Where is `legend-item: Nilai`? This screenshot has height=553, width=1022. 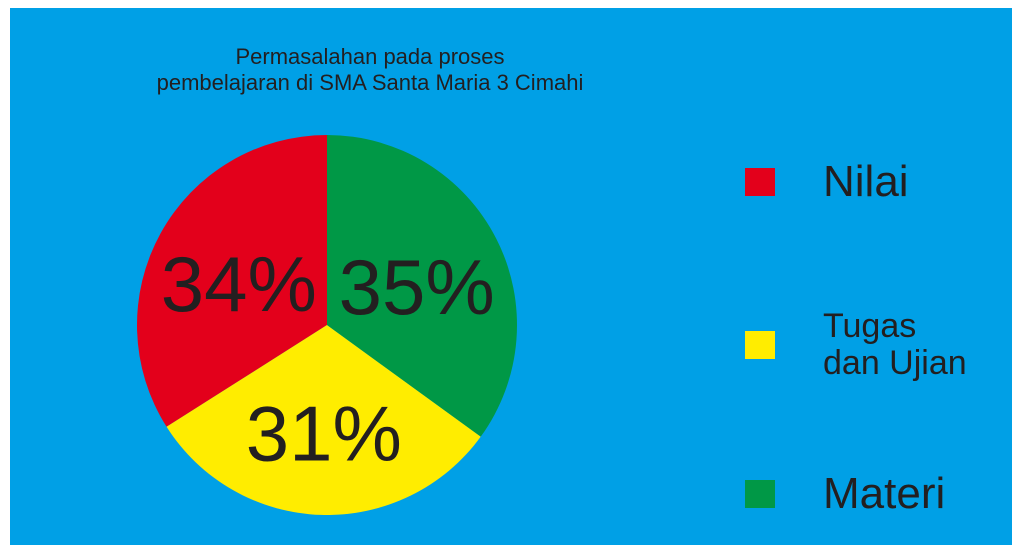 legend-item: Nilai is located at coordinates (827, 181).